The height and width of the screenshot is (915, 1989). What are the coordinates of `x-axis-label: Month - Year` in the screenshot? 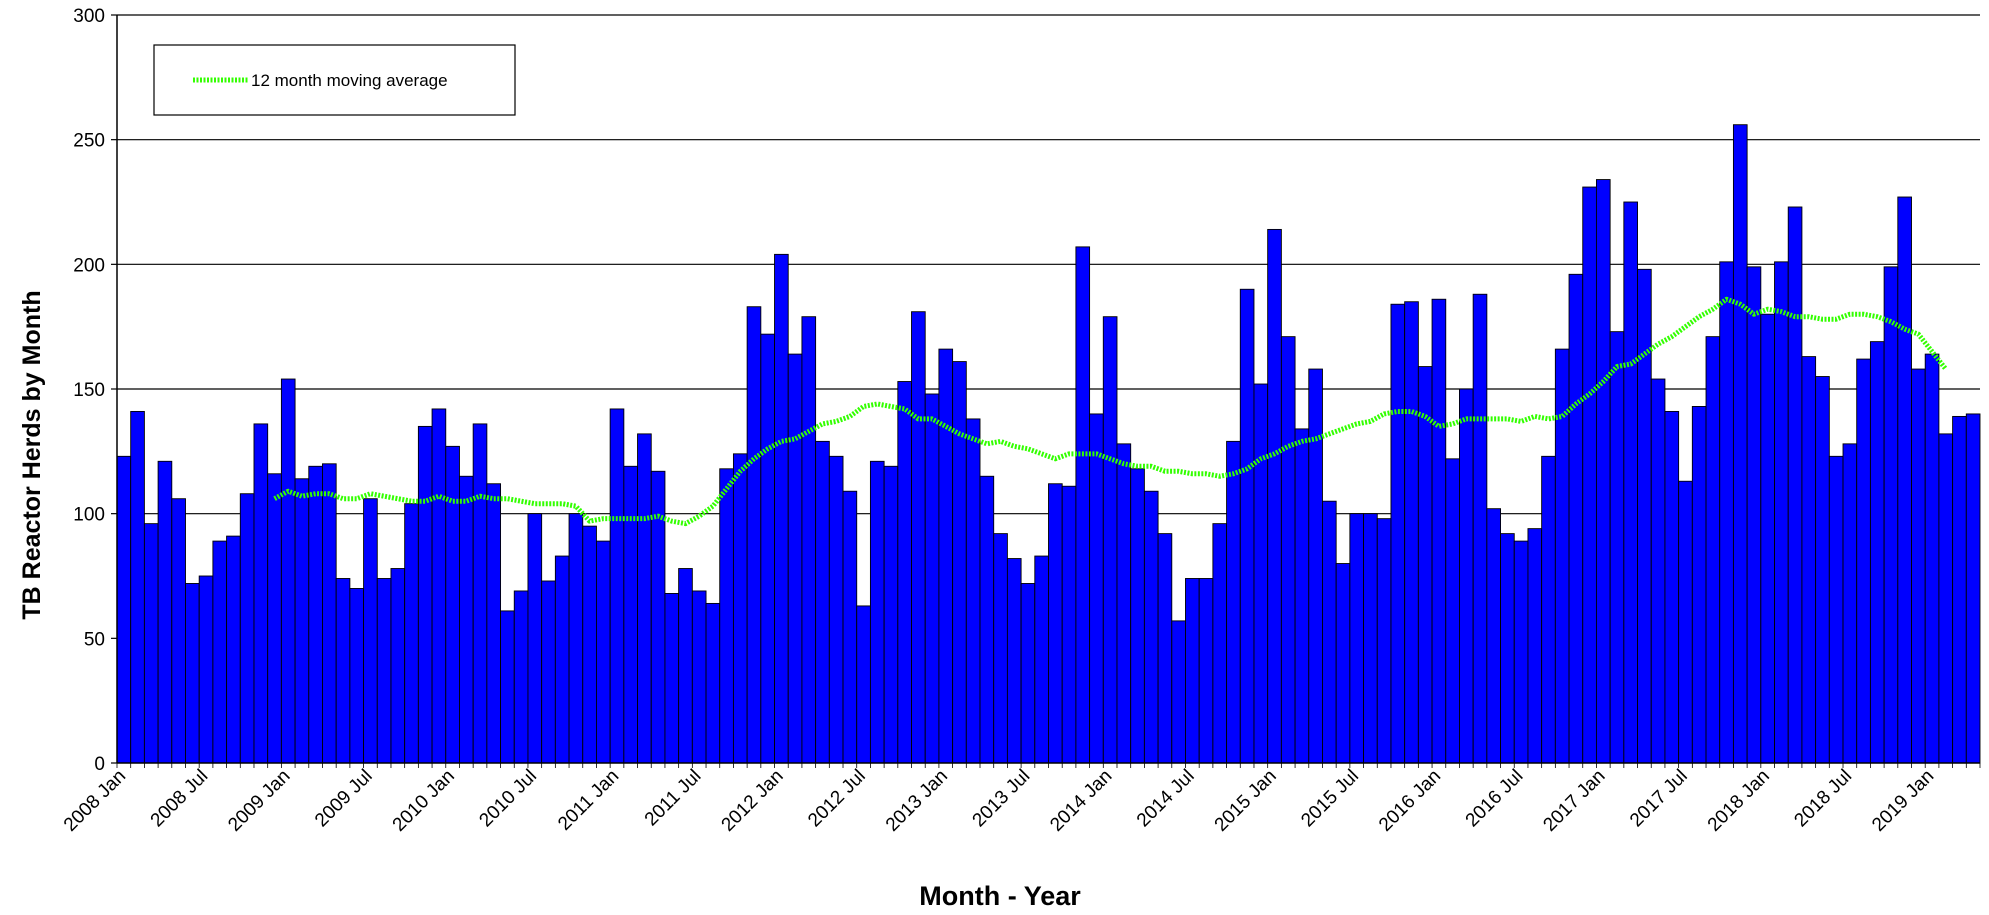 It's located at (1000, 896).